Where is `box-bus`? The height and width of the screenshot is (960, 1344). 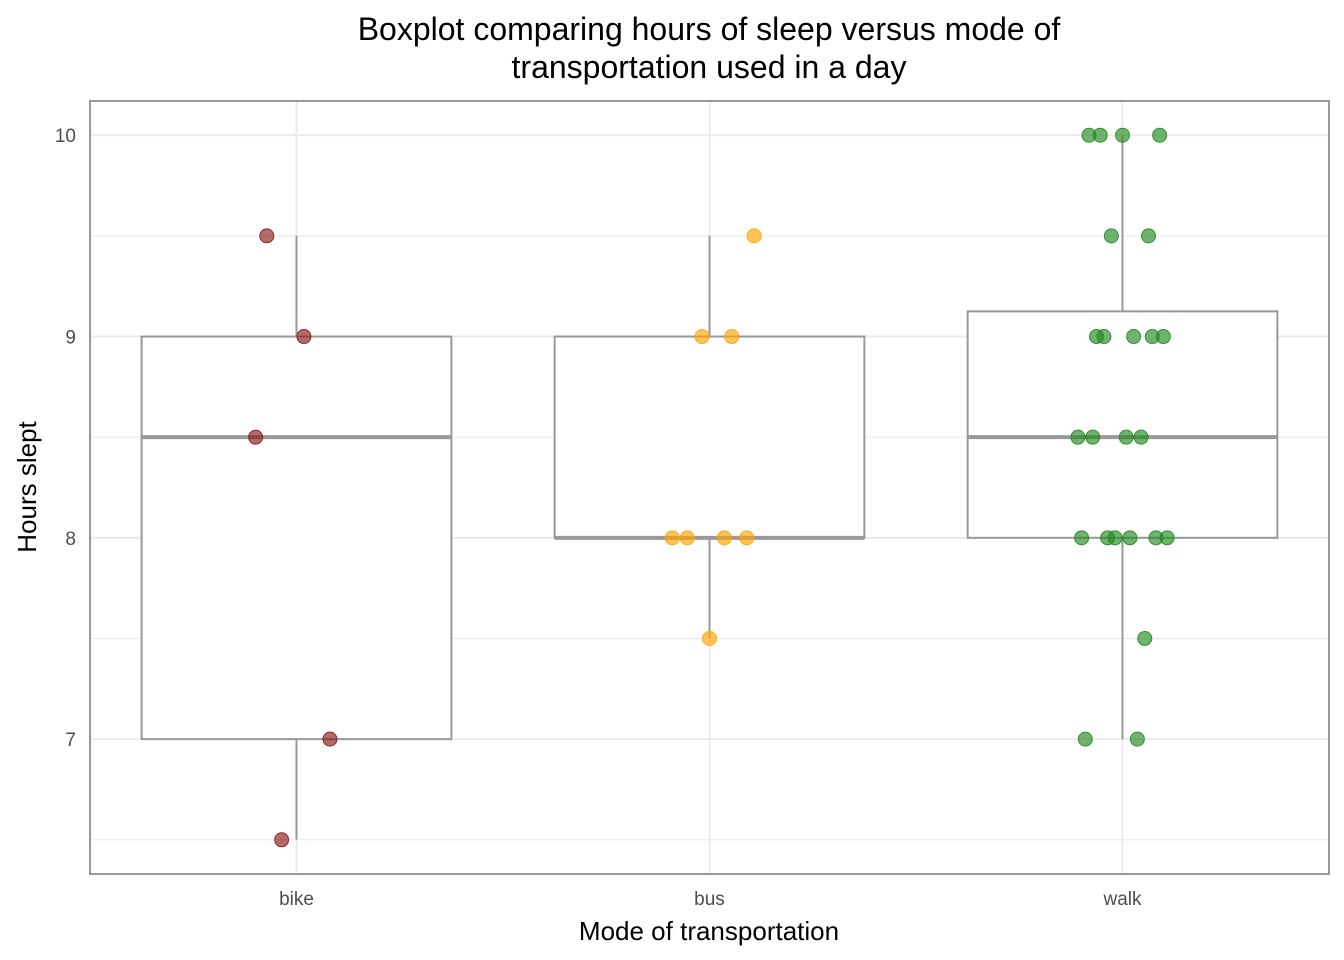
box-bus is located at coordinates (709, 437).